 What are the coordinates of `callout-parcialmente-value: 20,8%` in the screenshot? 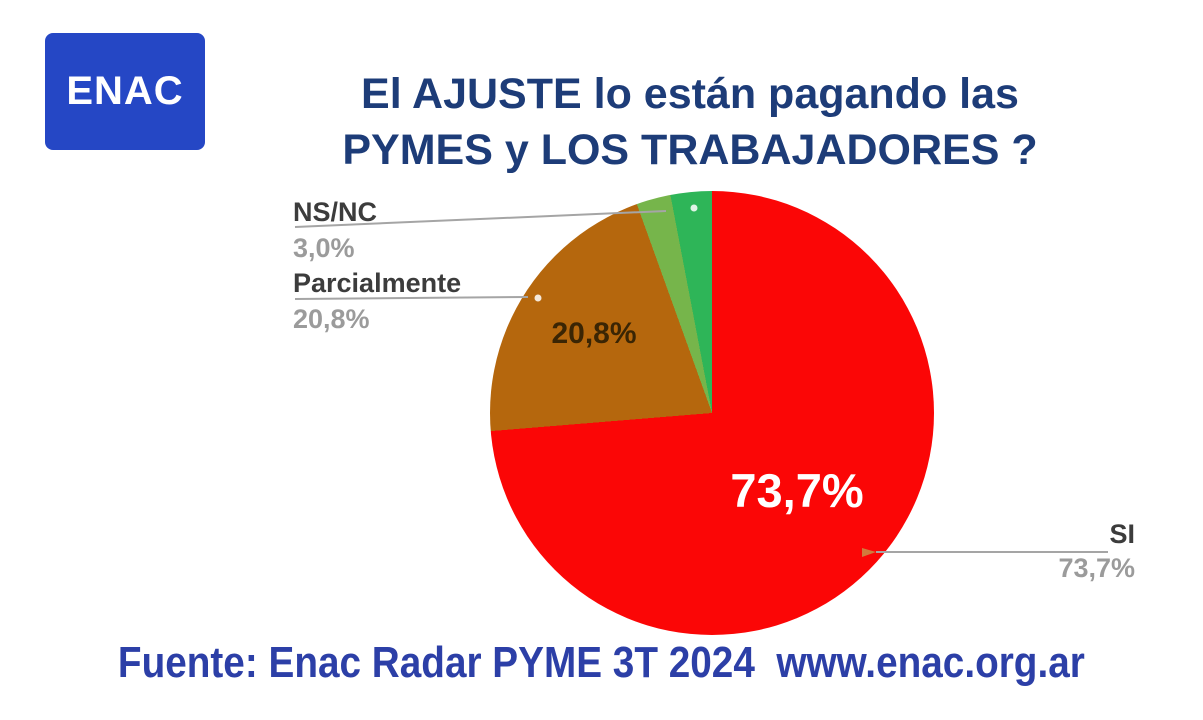 It's located at (331, 319).